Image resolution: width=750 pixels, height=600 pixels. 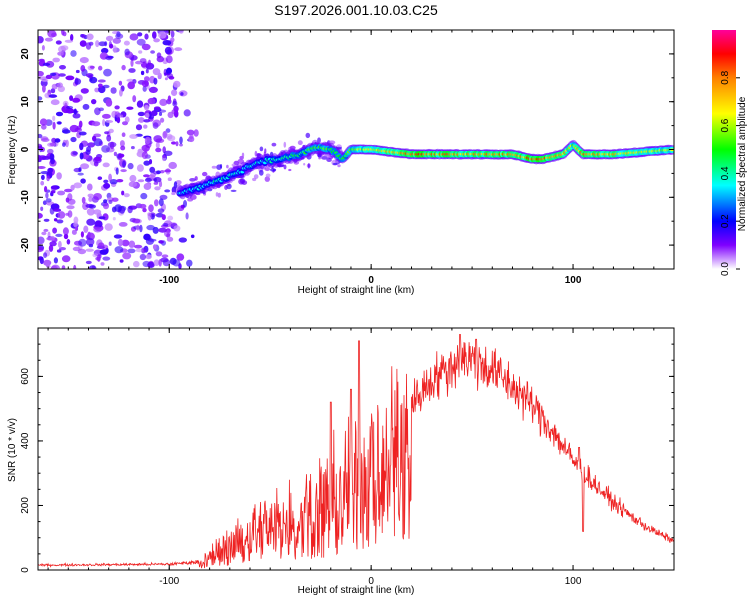 What do you see at coordinates (730, 173) in the screenshot?
I see `colorbar-ticks: 0.0 0.2 0.4 0.6 0.8` at bounding box center [730, 173].